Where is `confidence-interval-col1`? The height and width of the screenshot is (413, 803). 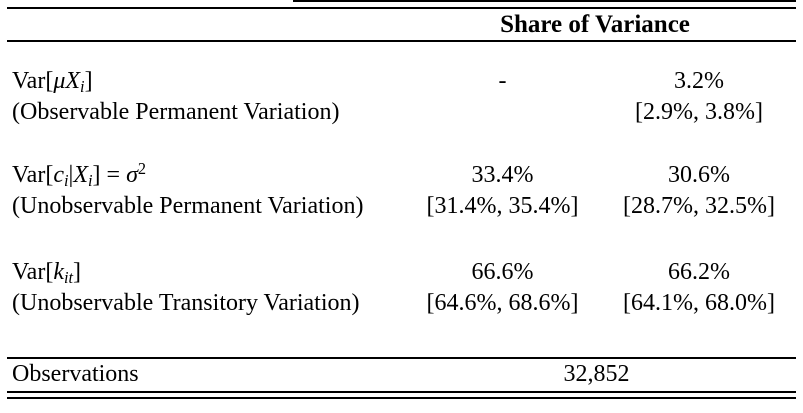
confidence-interval-col1 is located at coordinates (502, 112).